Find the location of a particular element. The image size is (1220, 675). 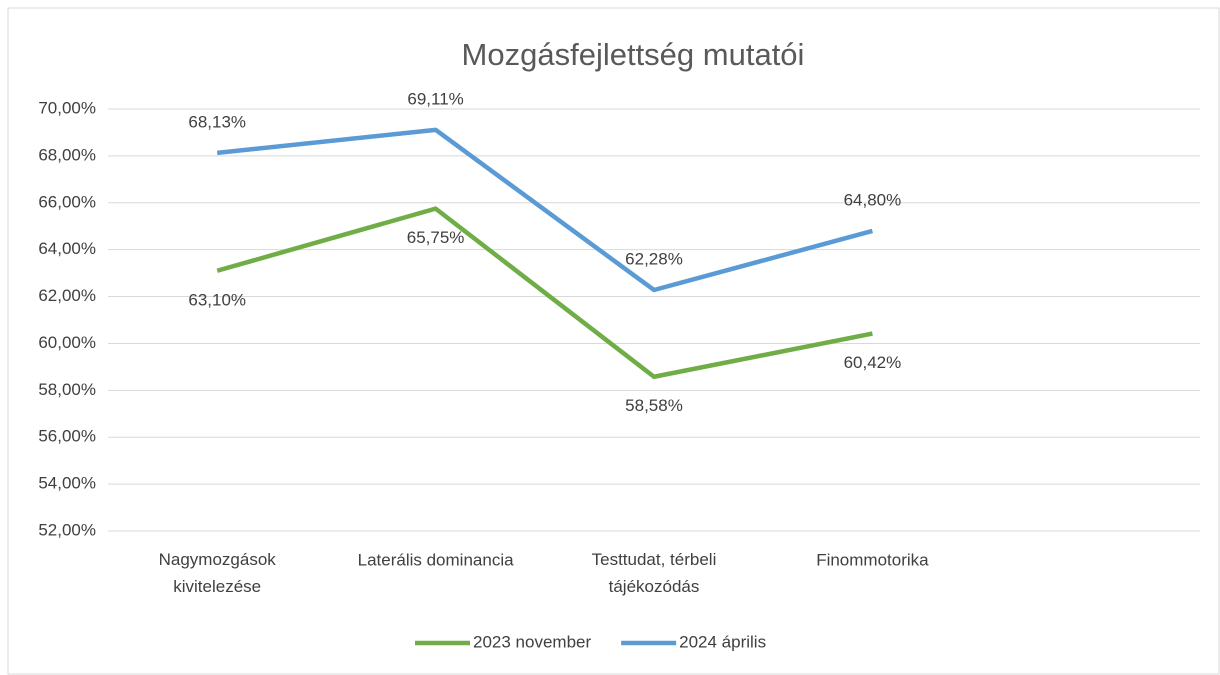

y-tick-label: 56,00% is located at coordinates (67, 436).